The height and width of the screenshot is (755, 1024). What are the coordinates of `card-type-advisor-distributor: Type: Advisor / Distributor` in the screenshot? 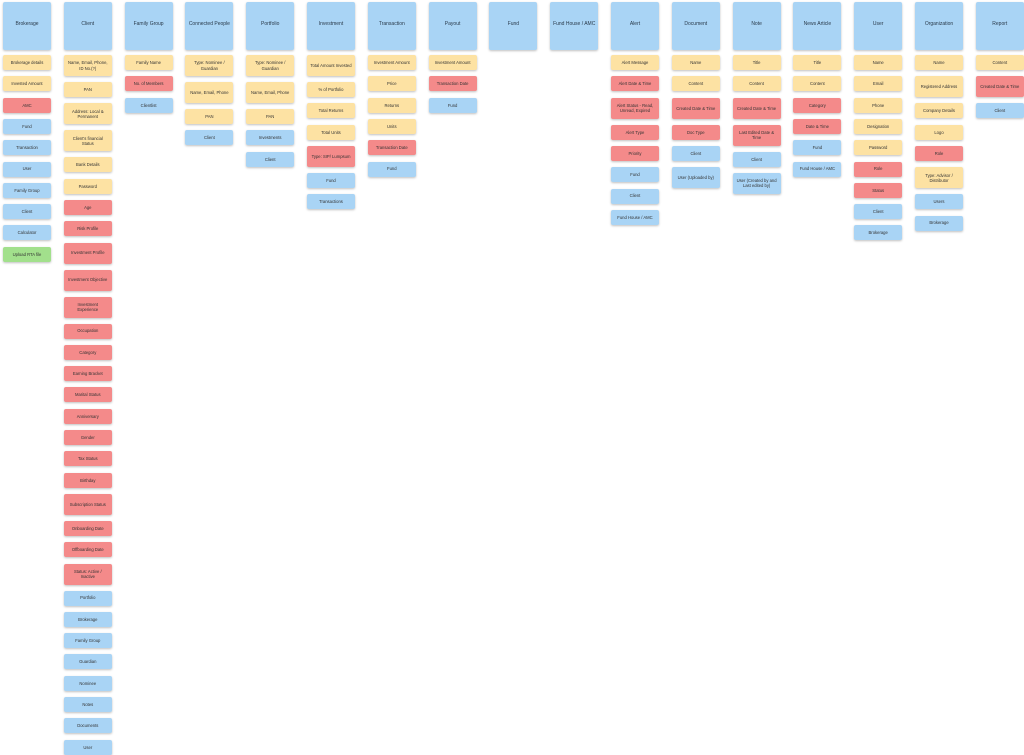 It's located at (939, 178).